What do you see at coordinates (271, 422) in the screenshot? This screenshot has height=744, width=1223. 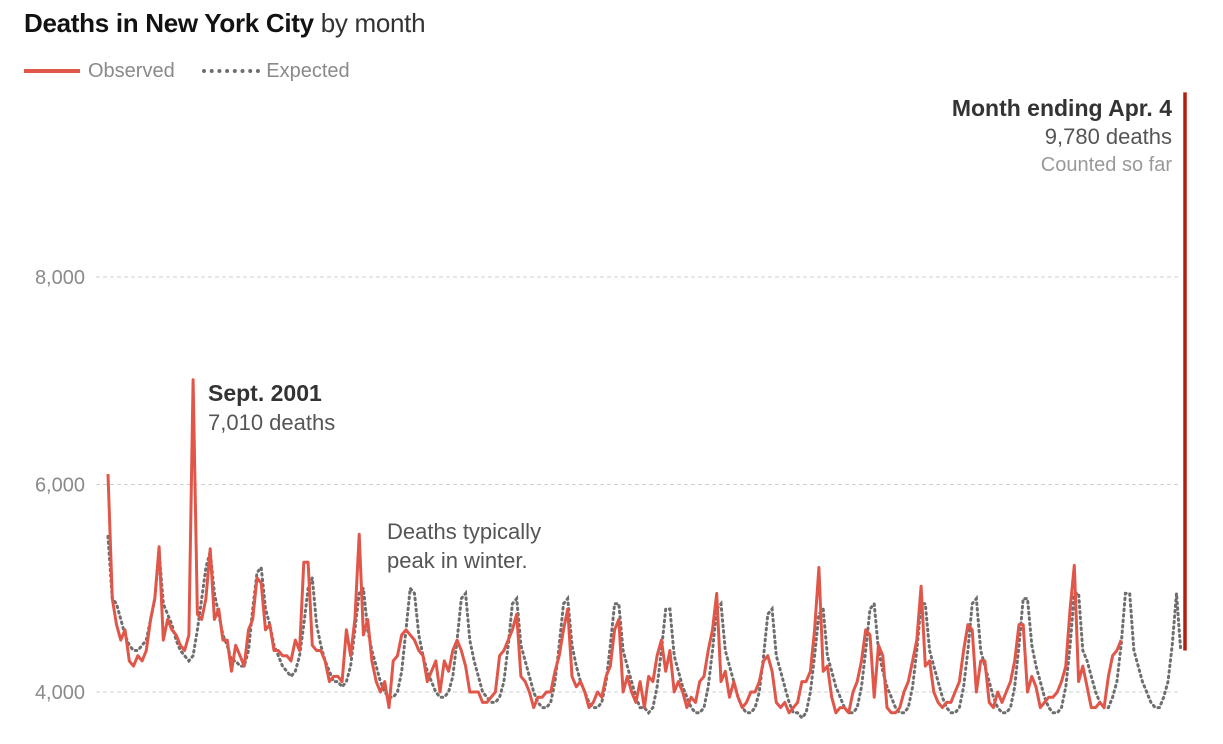 I see `annotation-sept2001-value: 7,010 deaths` at bounding box center [271, 422].